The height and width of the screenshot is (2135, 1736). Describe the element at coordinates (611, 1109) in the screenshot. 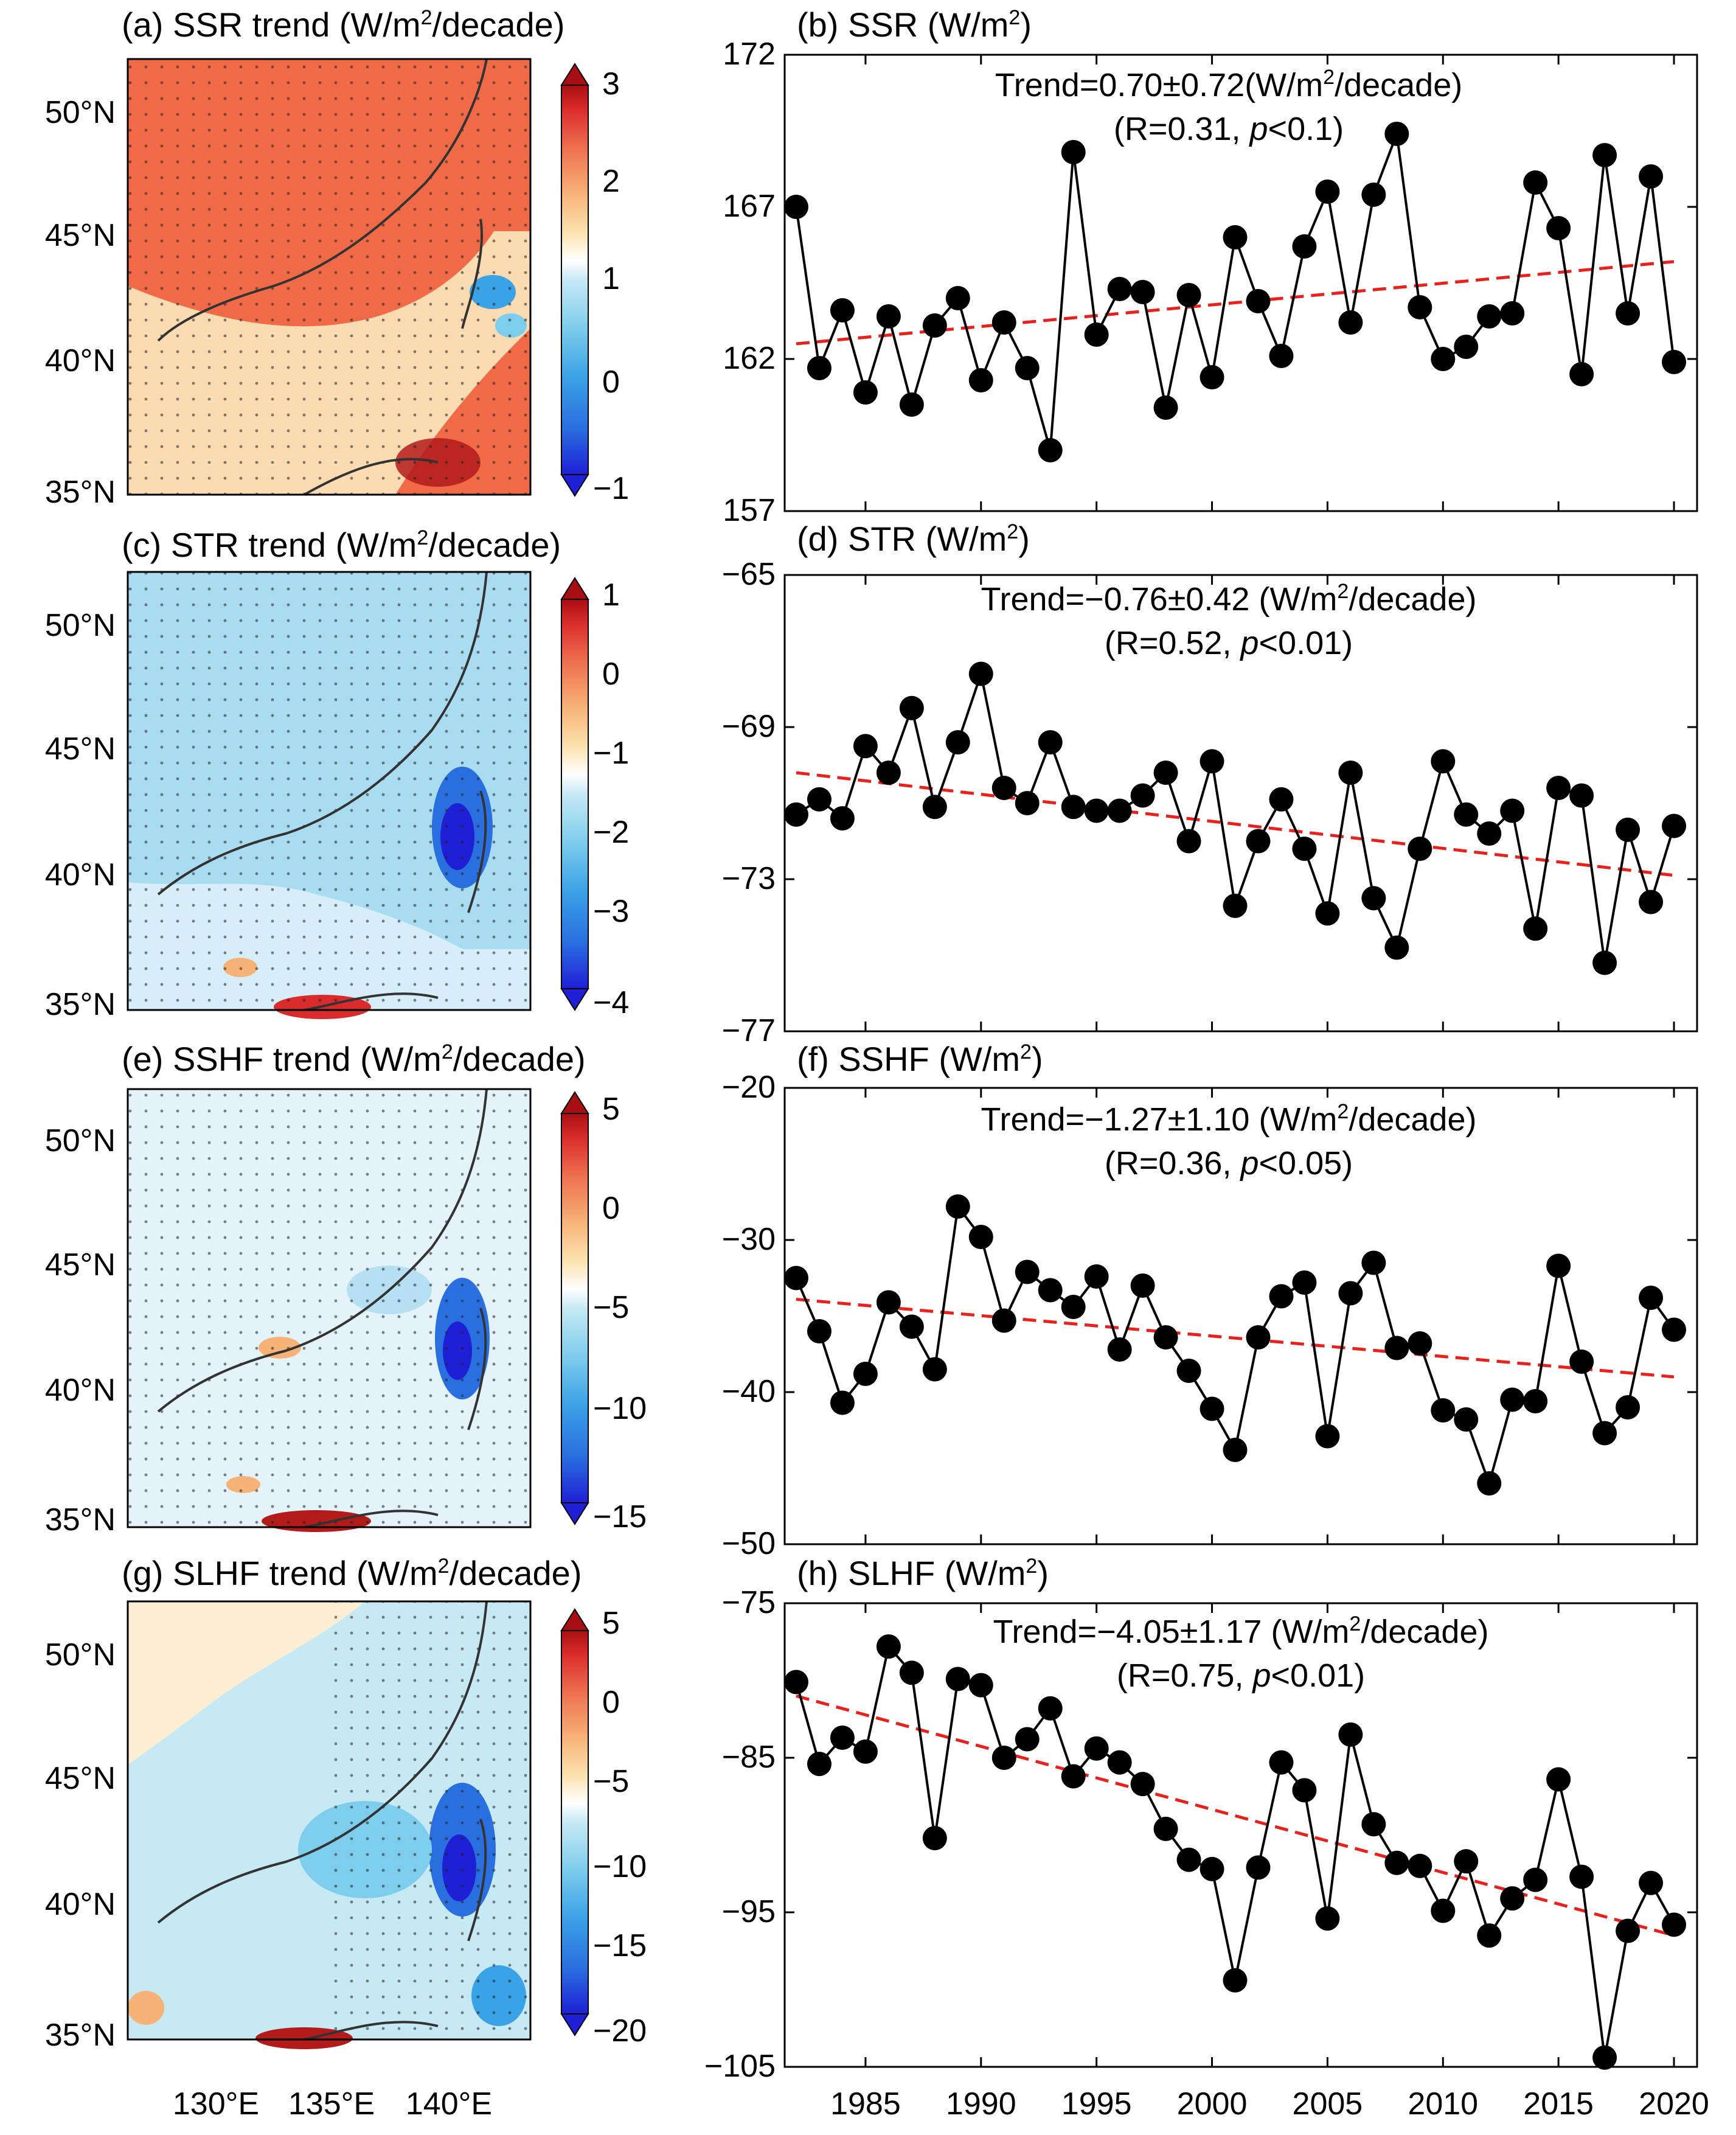

I see `colorbar-tick: 5` at that location.